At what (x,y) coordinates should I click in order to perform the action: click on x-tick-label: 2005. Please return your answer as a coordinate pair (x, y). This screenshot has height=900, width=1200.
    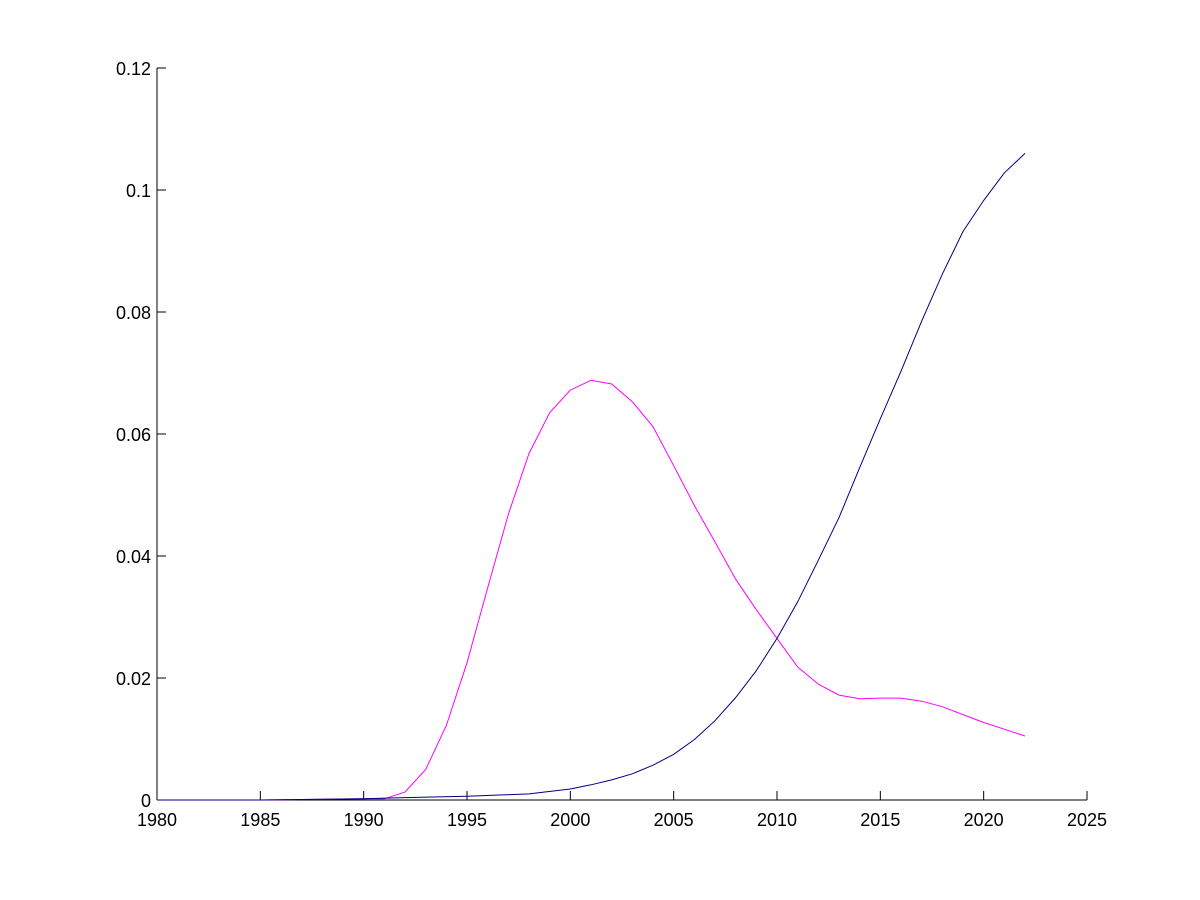
    Looking at the image, I should click on (674, 820).